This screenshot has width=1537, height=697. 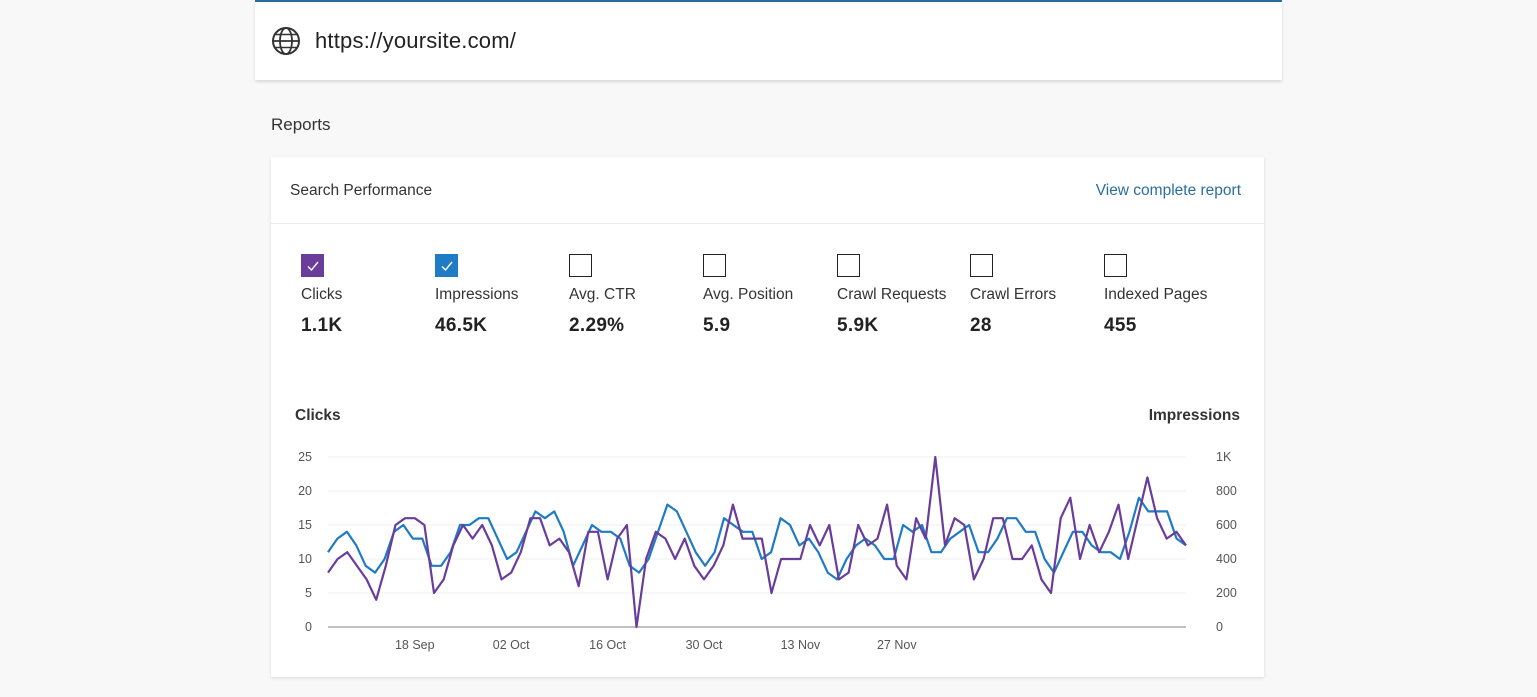 What do you see at coordinates (1226, 593) in the screenshot?
I see `right-tick-label: 200` at bounding box center [1226, 593].